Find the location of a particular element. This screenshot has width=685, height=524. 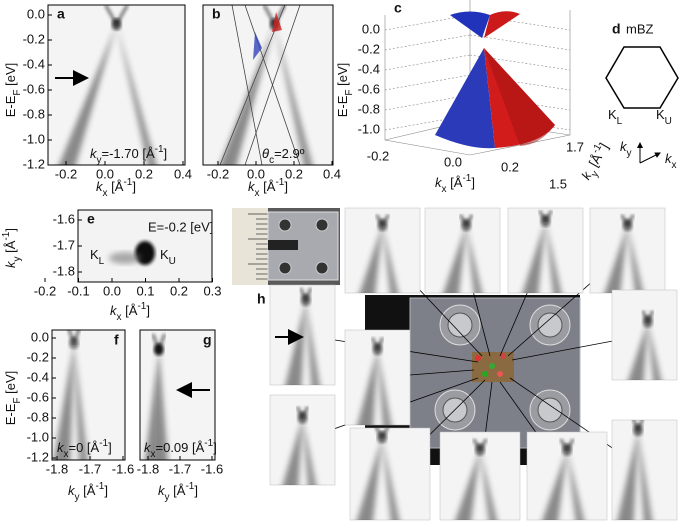

guide-line is located at coordinates (252, 85).